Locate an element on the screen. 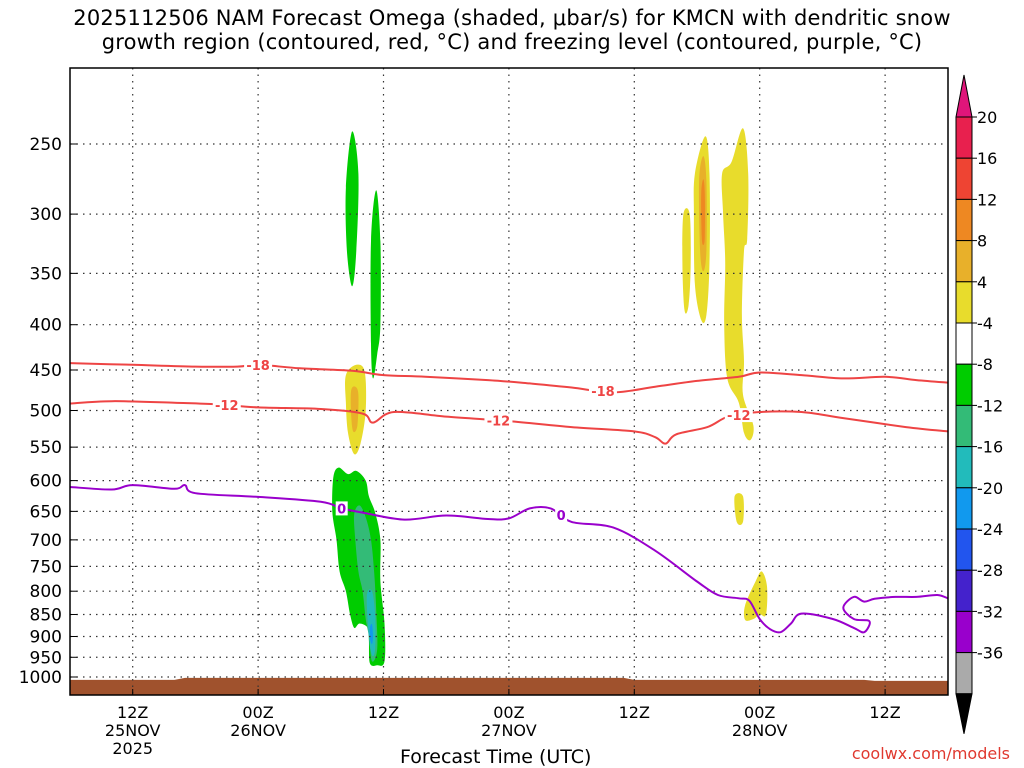 Image resolution: width=1024 pixels, height=768 pixels. y-tick-label: 650 is located at coordinates (46, 512).